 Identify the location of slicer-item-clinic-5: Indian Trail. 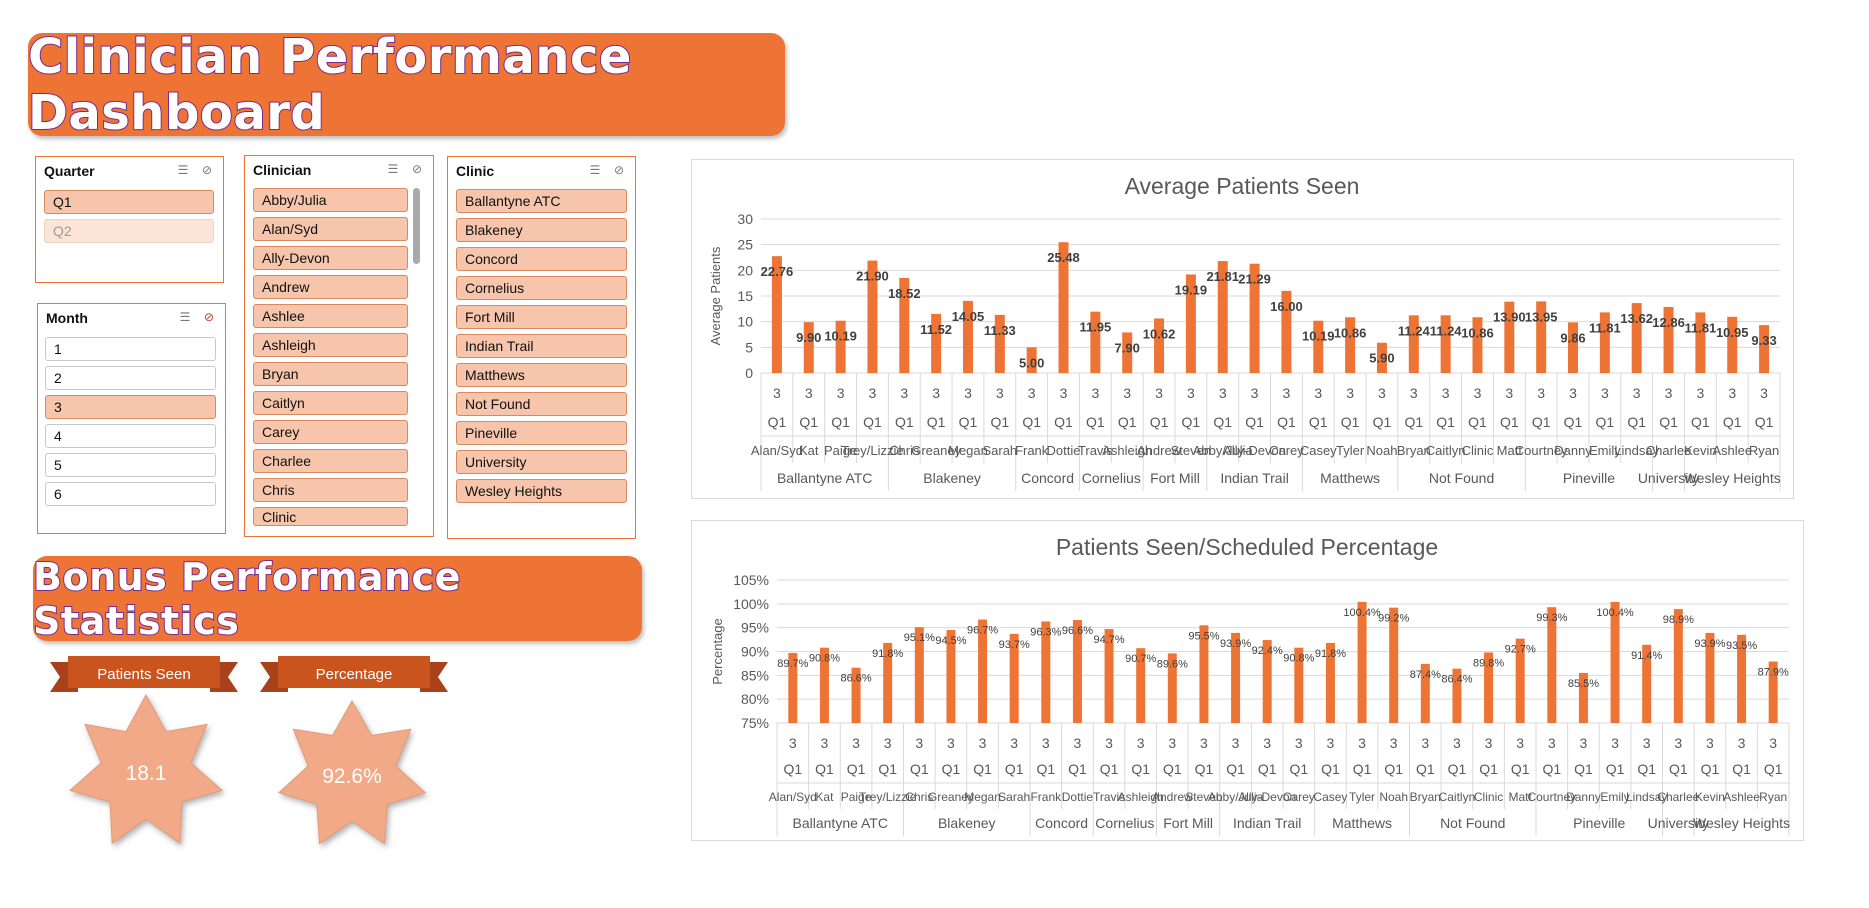
(541, 346).